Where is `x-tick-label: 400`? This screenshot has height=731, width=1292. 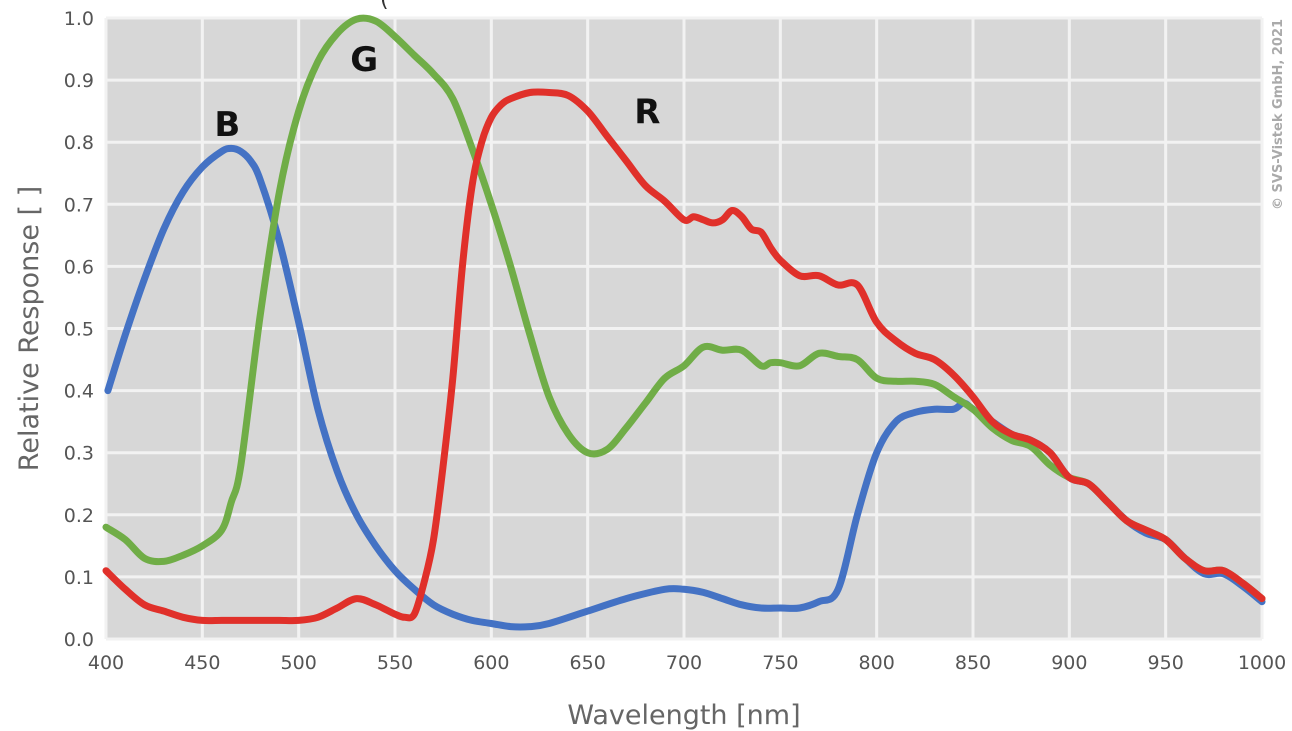 x-tick-label: 400 is located at coordinates (106, 663).